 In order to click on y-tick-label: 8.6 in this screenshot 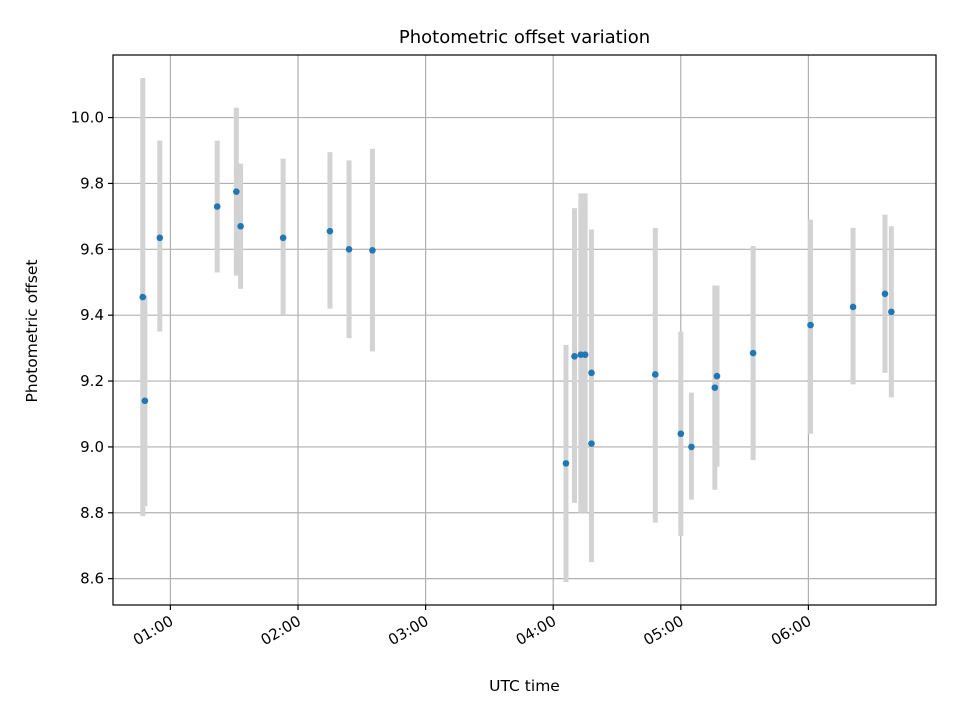, I will do `click(92, 579)`.